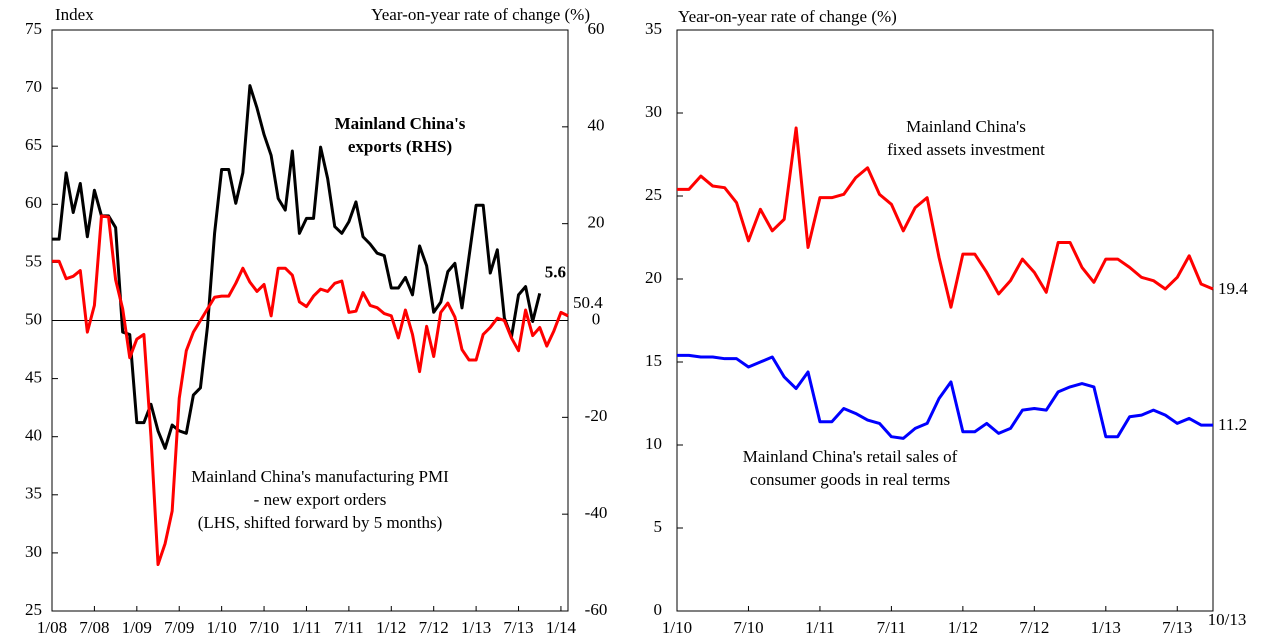 The image size is (1261, 639). What do you see at coordinates (596, 609) in the screenshot?
I see `y2-tick-label: -60` at bounding box center [596, 609].